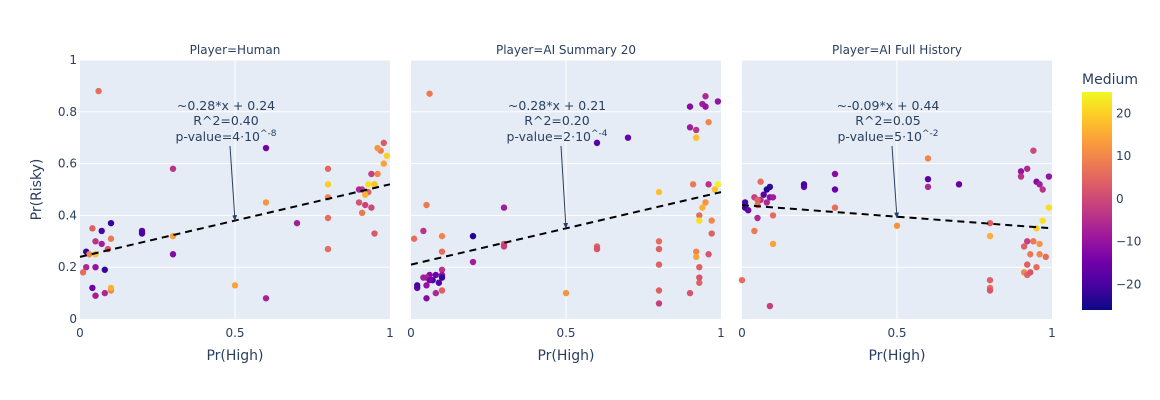  What do you see at coordinates (1110, 80) in the screenshot?
I see `colorbar-title: Medium` at bounding box center [1110, 80].